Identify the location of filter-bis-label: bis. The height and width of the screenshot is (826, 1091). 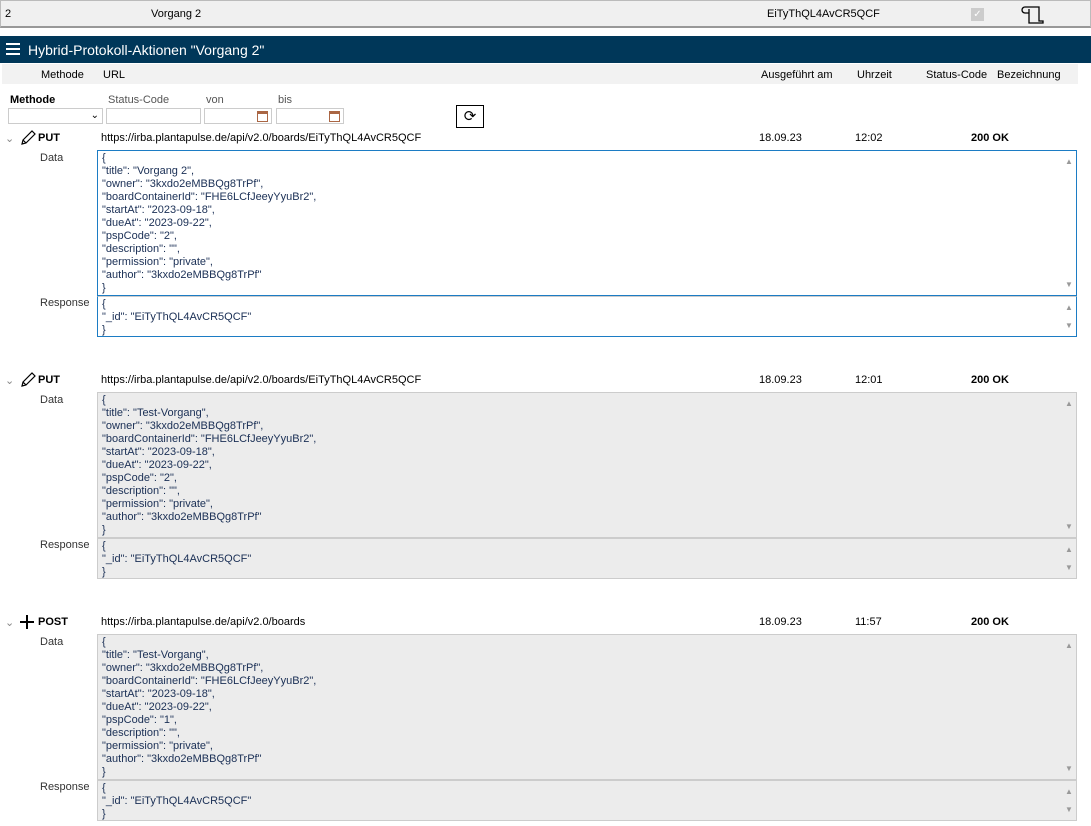
(285, 100).